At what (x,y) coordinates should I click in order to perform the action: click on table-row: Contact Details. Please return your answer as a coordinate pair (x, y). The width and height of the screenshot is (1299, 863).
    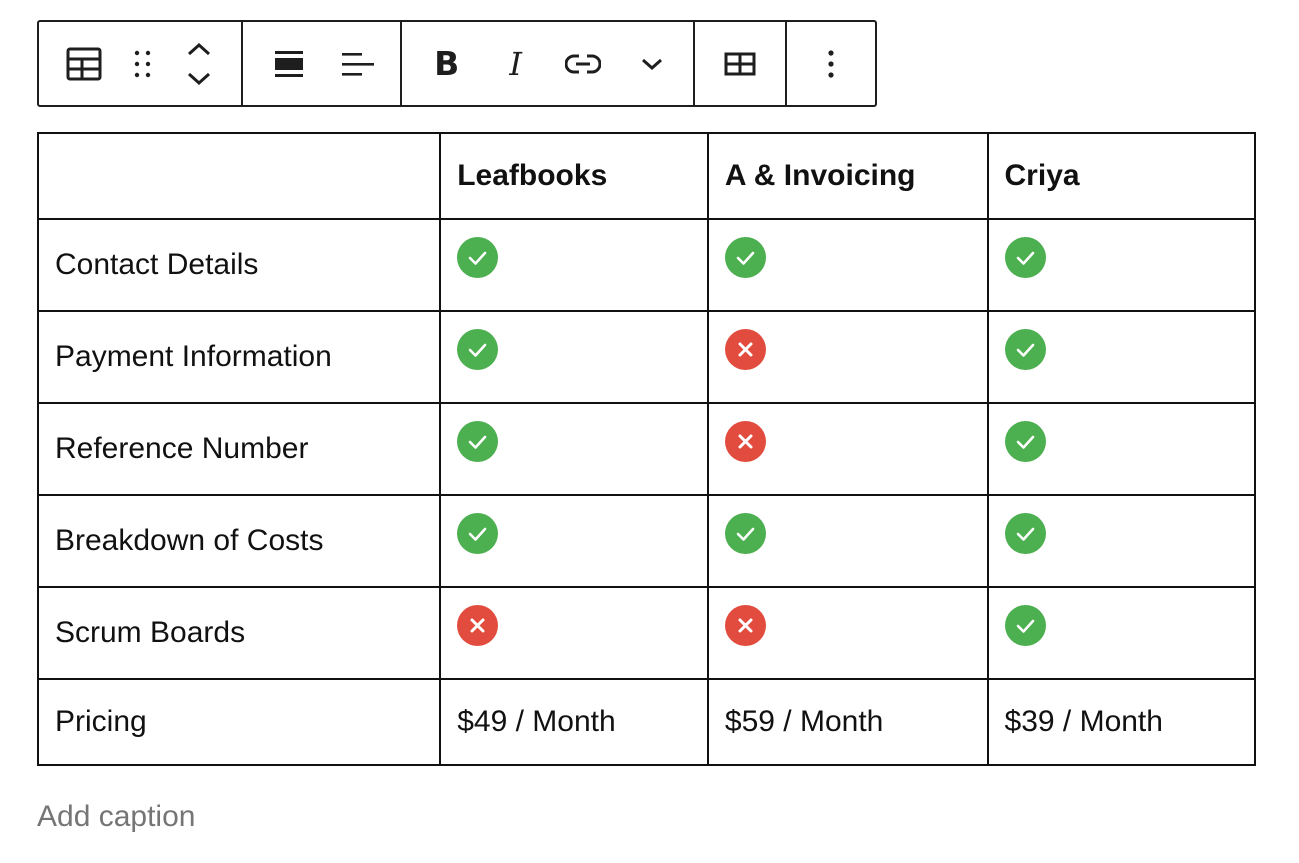
    Looking at the image, I should click on (646, 265).